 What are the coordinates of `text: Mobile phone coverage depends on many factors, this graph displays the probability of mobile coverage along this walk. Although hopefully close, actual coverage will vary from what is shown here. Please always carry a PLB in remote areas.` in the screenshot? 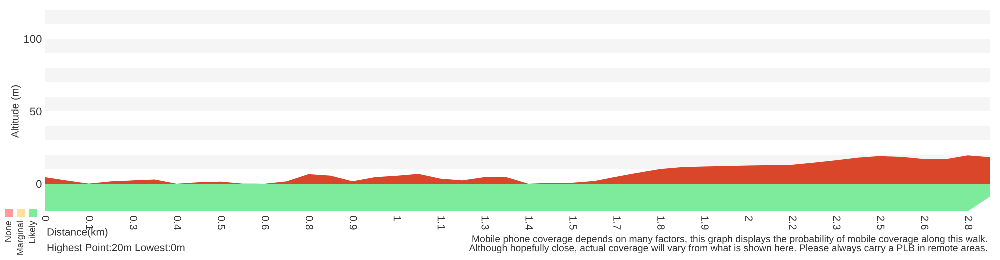 It's located at (728, 244).